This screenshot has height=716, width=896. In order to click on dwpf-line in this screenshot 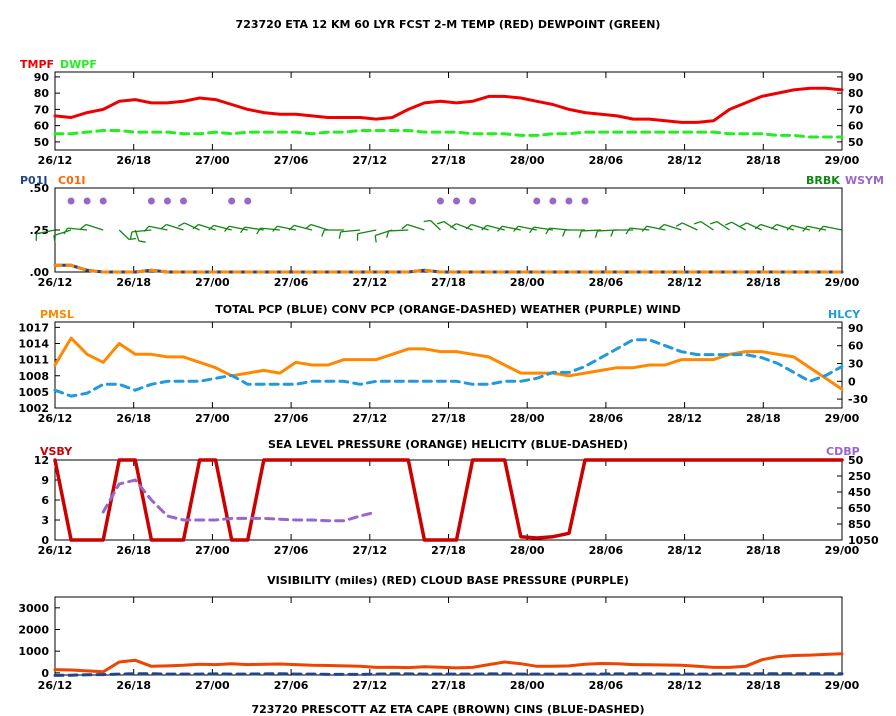, I will do `click(448, 134)`.